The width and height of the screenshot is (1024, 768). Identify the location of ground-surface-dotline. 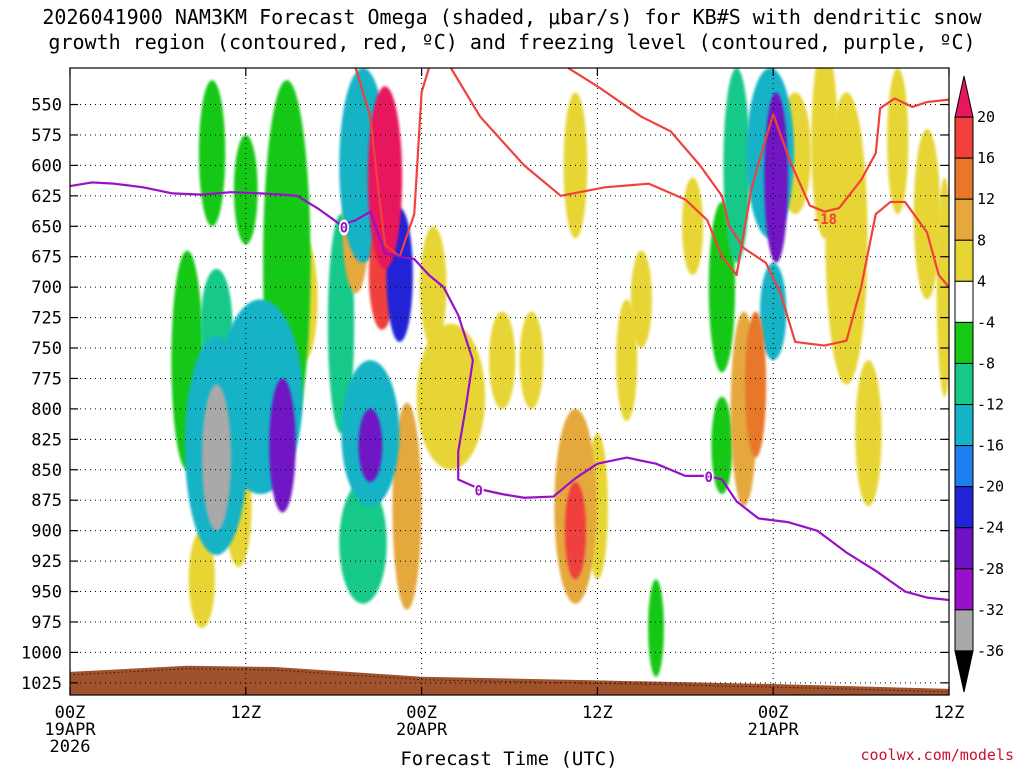
(509, 680).